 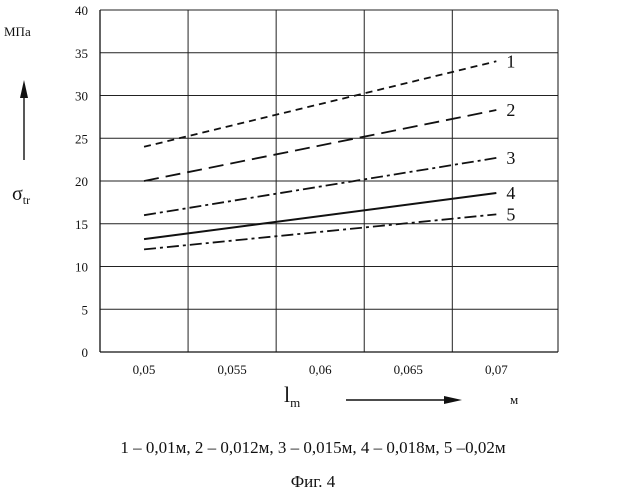 I want to click on series-label-5: 5, so click(x=510, y=214).